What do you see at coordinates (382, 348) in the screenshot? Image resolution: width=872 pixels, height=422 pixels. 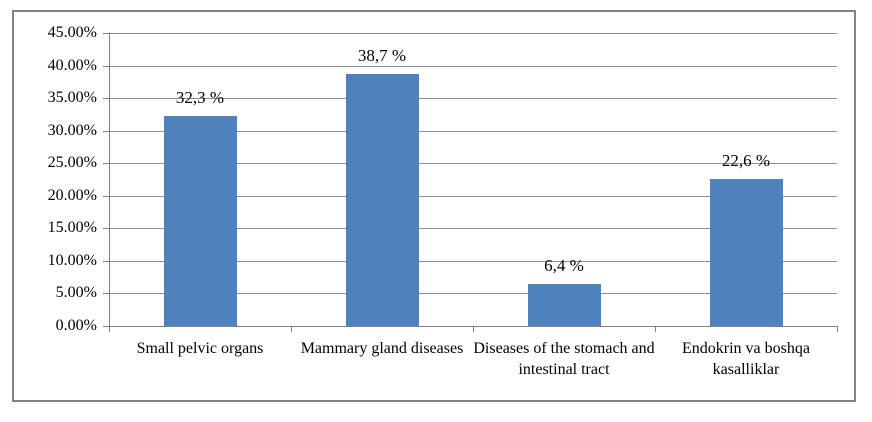 I see `category-label: Mammary gland diseases` at bounding box center [382, 348].